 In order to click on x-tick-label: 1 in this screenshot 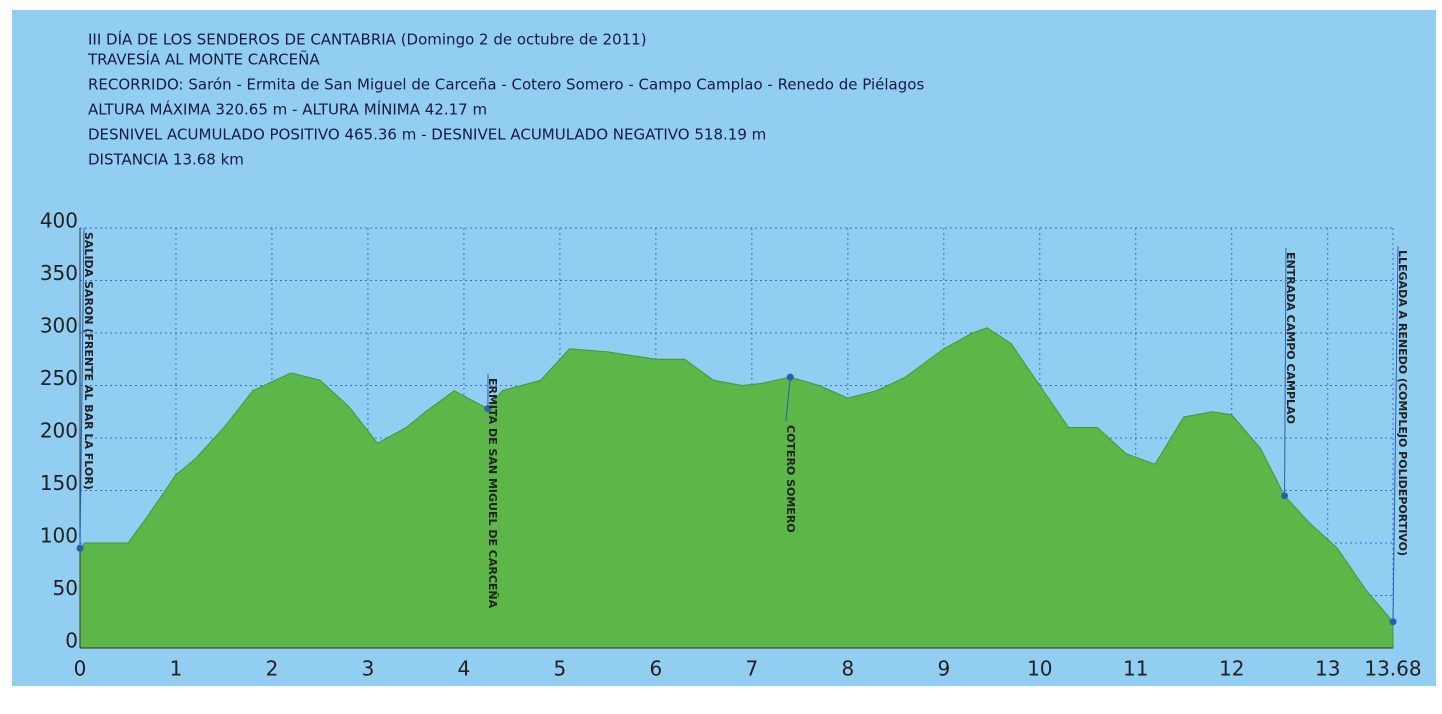, I will do `click(176, 669)`.